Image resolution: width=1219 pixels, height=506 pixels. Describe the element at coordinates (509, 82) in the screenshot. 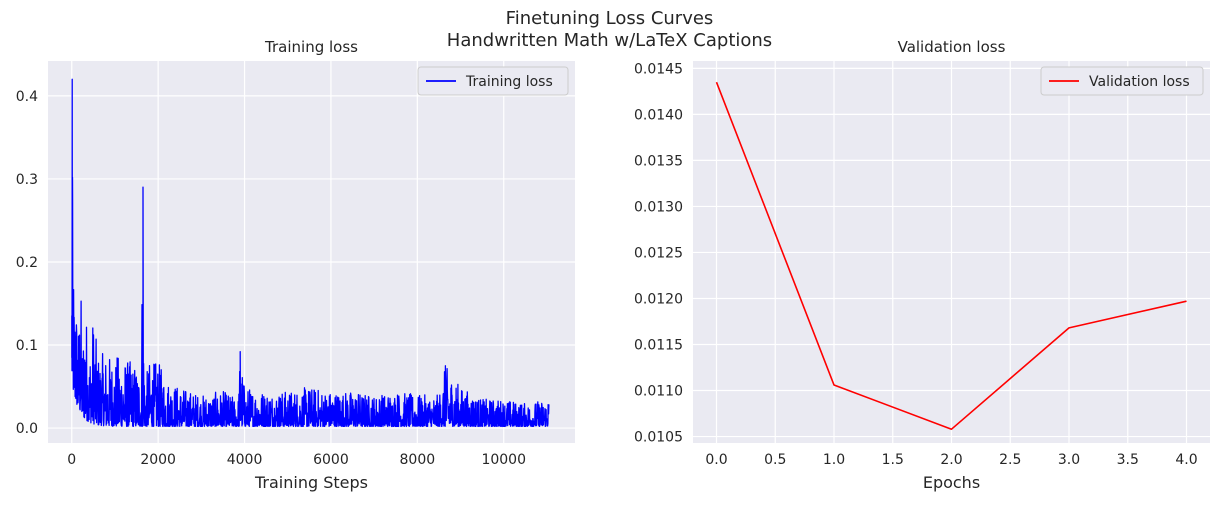

I see `legend-label: Training loss` at that location.